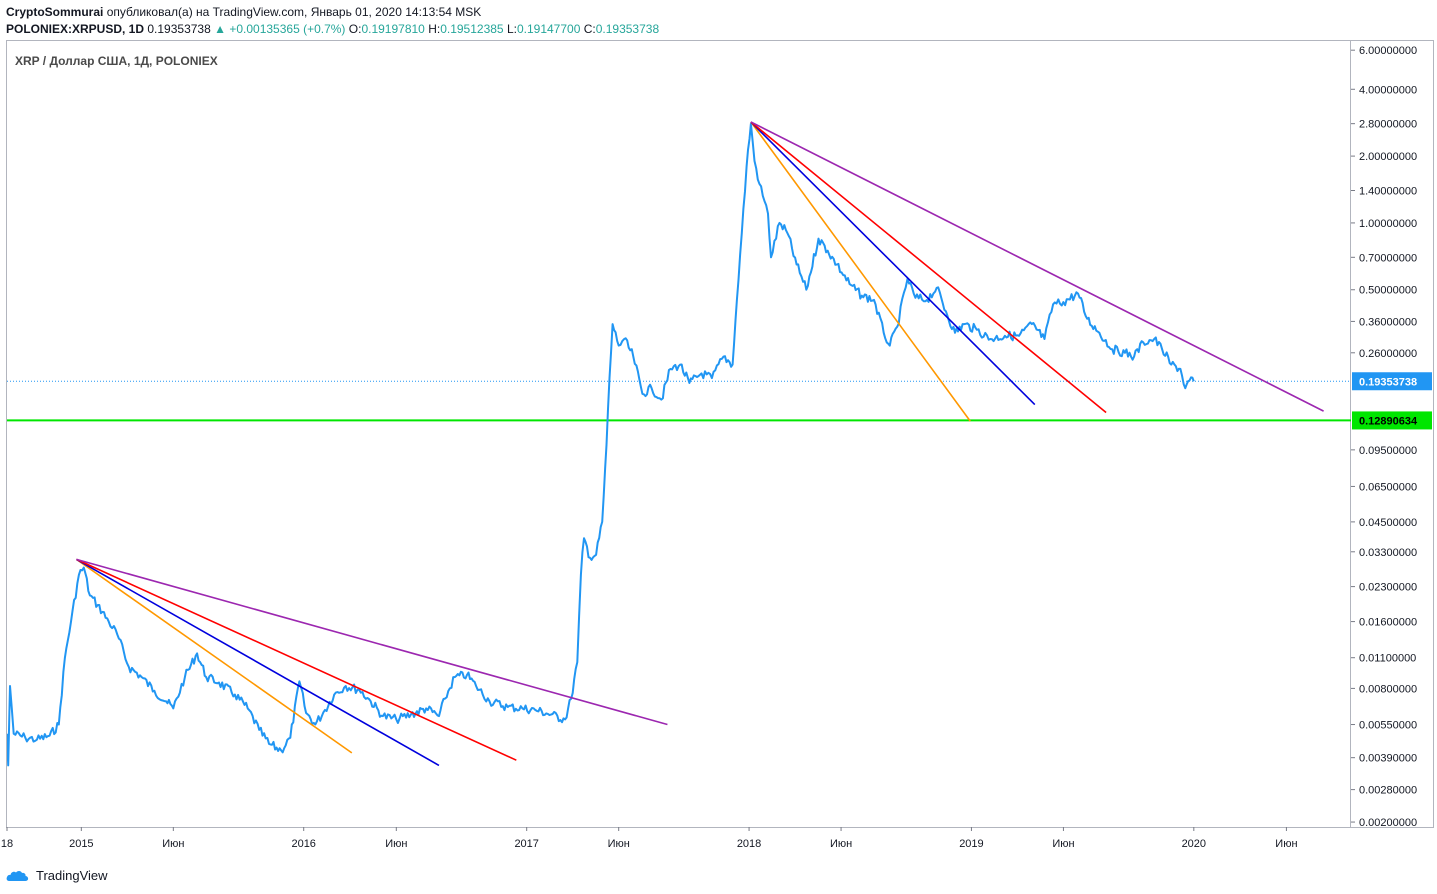  I want to click on low-value: 0.19147700, so click(548, 29).